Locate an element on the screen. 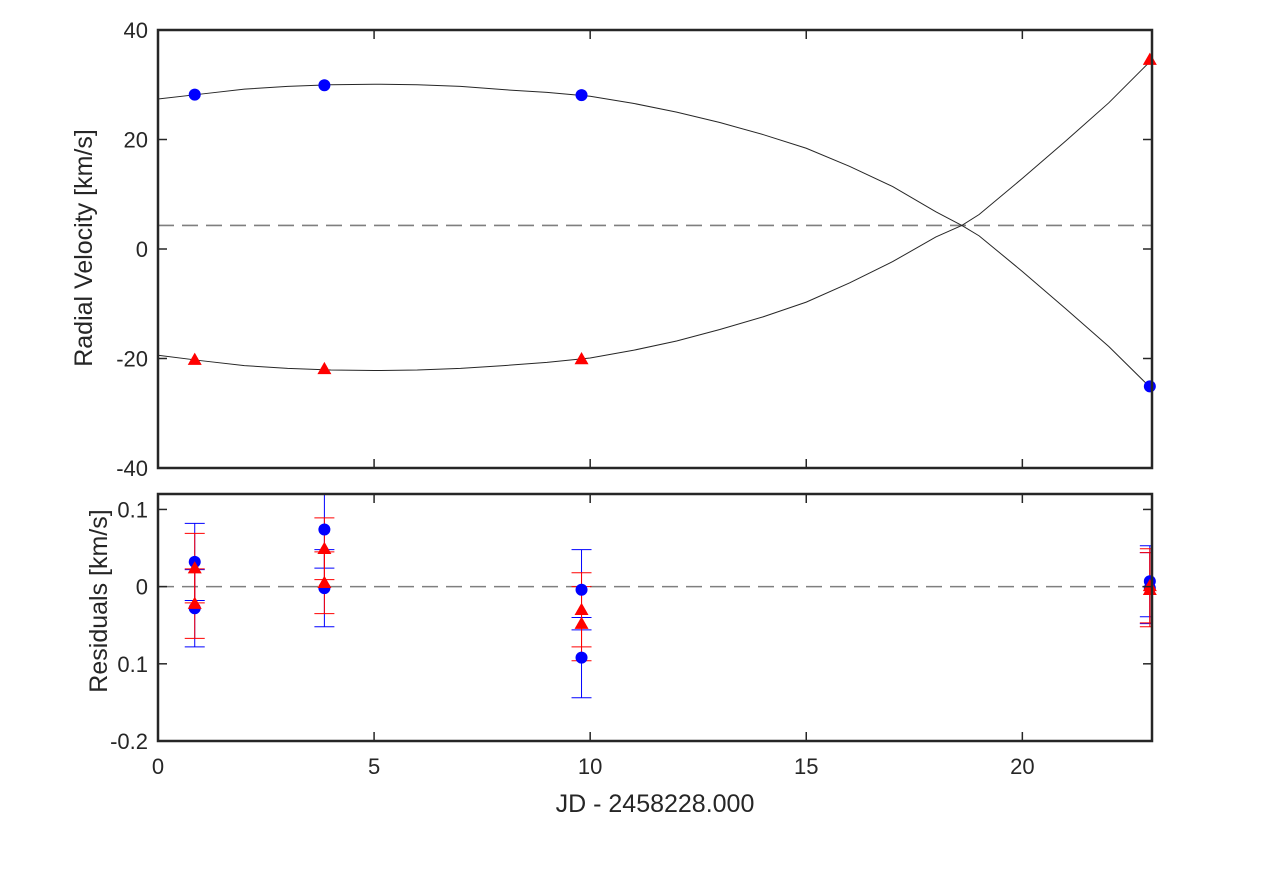  y-tick-label: -20 is located at coordinates (132, 359).